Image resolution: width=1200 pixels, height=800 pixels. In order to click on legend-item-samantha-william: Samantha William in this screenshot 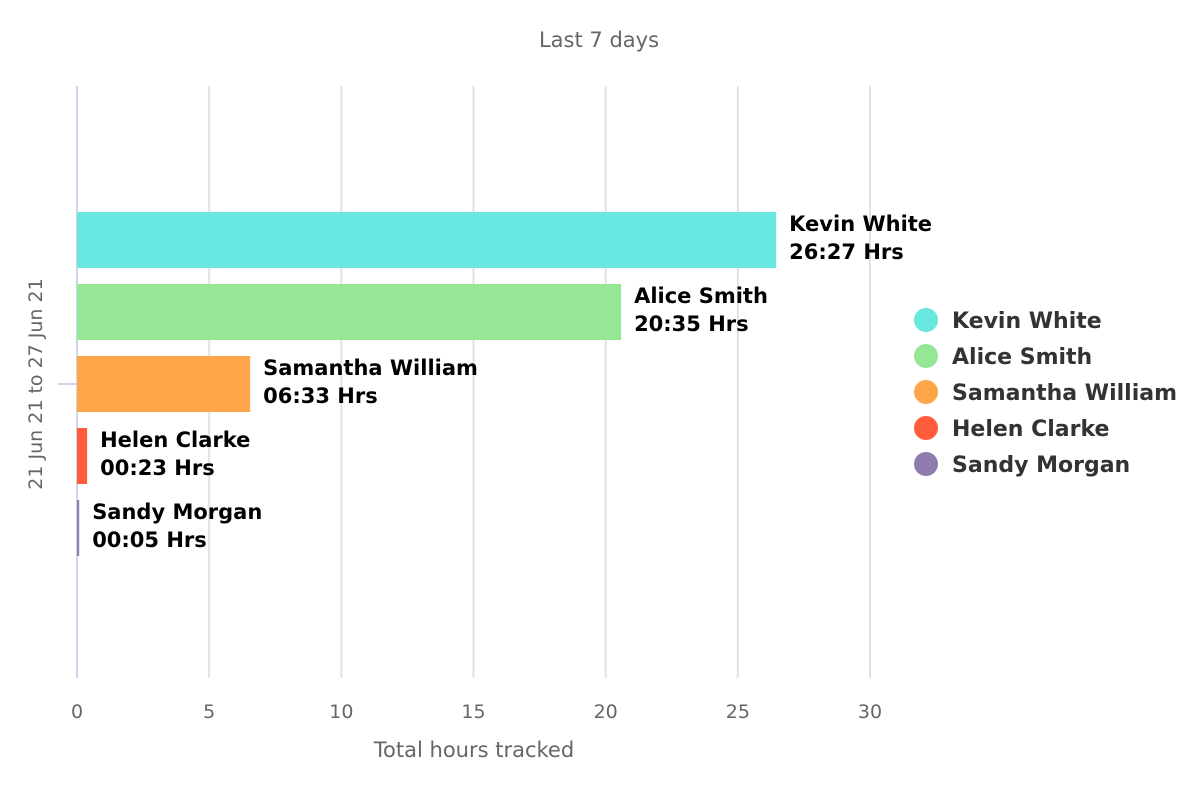, I will do `click(1045, 393)`.